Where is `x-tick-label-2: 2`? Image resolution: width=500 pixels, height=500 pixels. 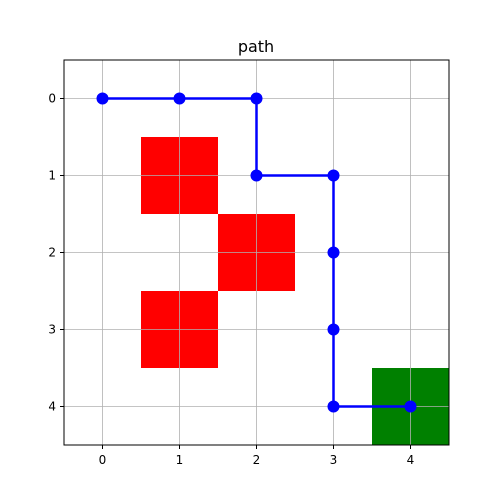
x-tick-label-2: 2 is located at coordinates (257, 460).